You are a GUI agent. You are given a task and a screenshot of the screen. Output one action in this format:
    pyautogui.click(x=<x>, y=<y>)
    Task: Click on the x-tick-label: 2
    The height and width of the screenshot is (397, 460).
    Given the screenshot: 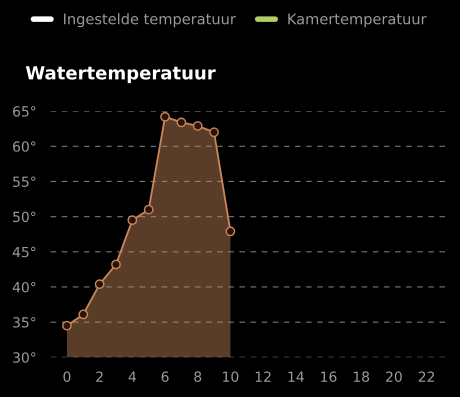 What is the action you would take?
    pyautogui.click(x=99, y=376)
    